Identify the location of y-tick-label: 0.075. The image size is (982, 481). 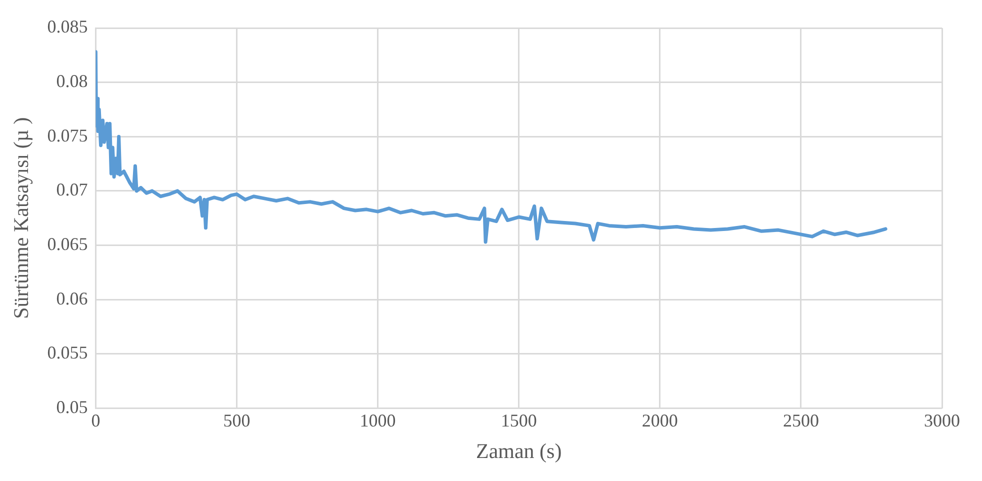
(67, 135).